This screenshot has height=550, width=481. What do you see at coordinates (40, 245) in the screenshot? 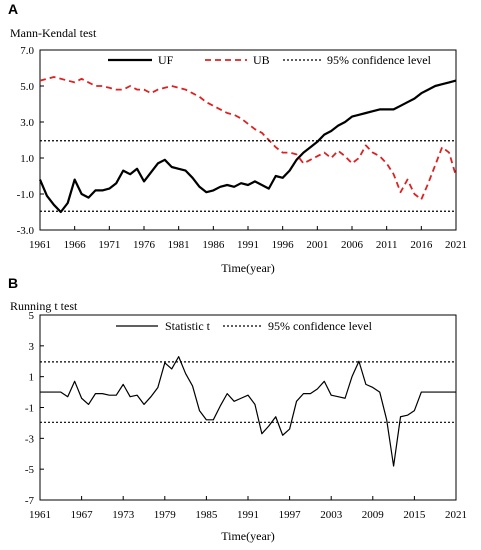
I see `p1-x-tick-label: 1961` at bounding box center [40, 245].